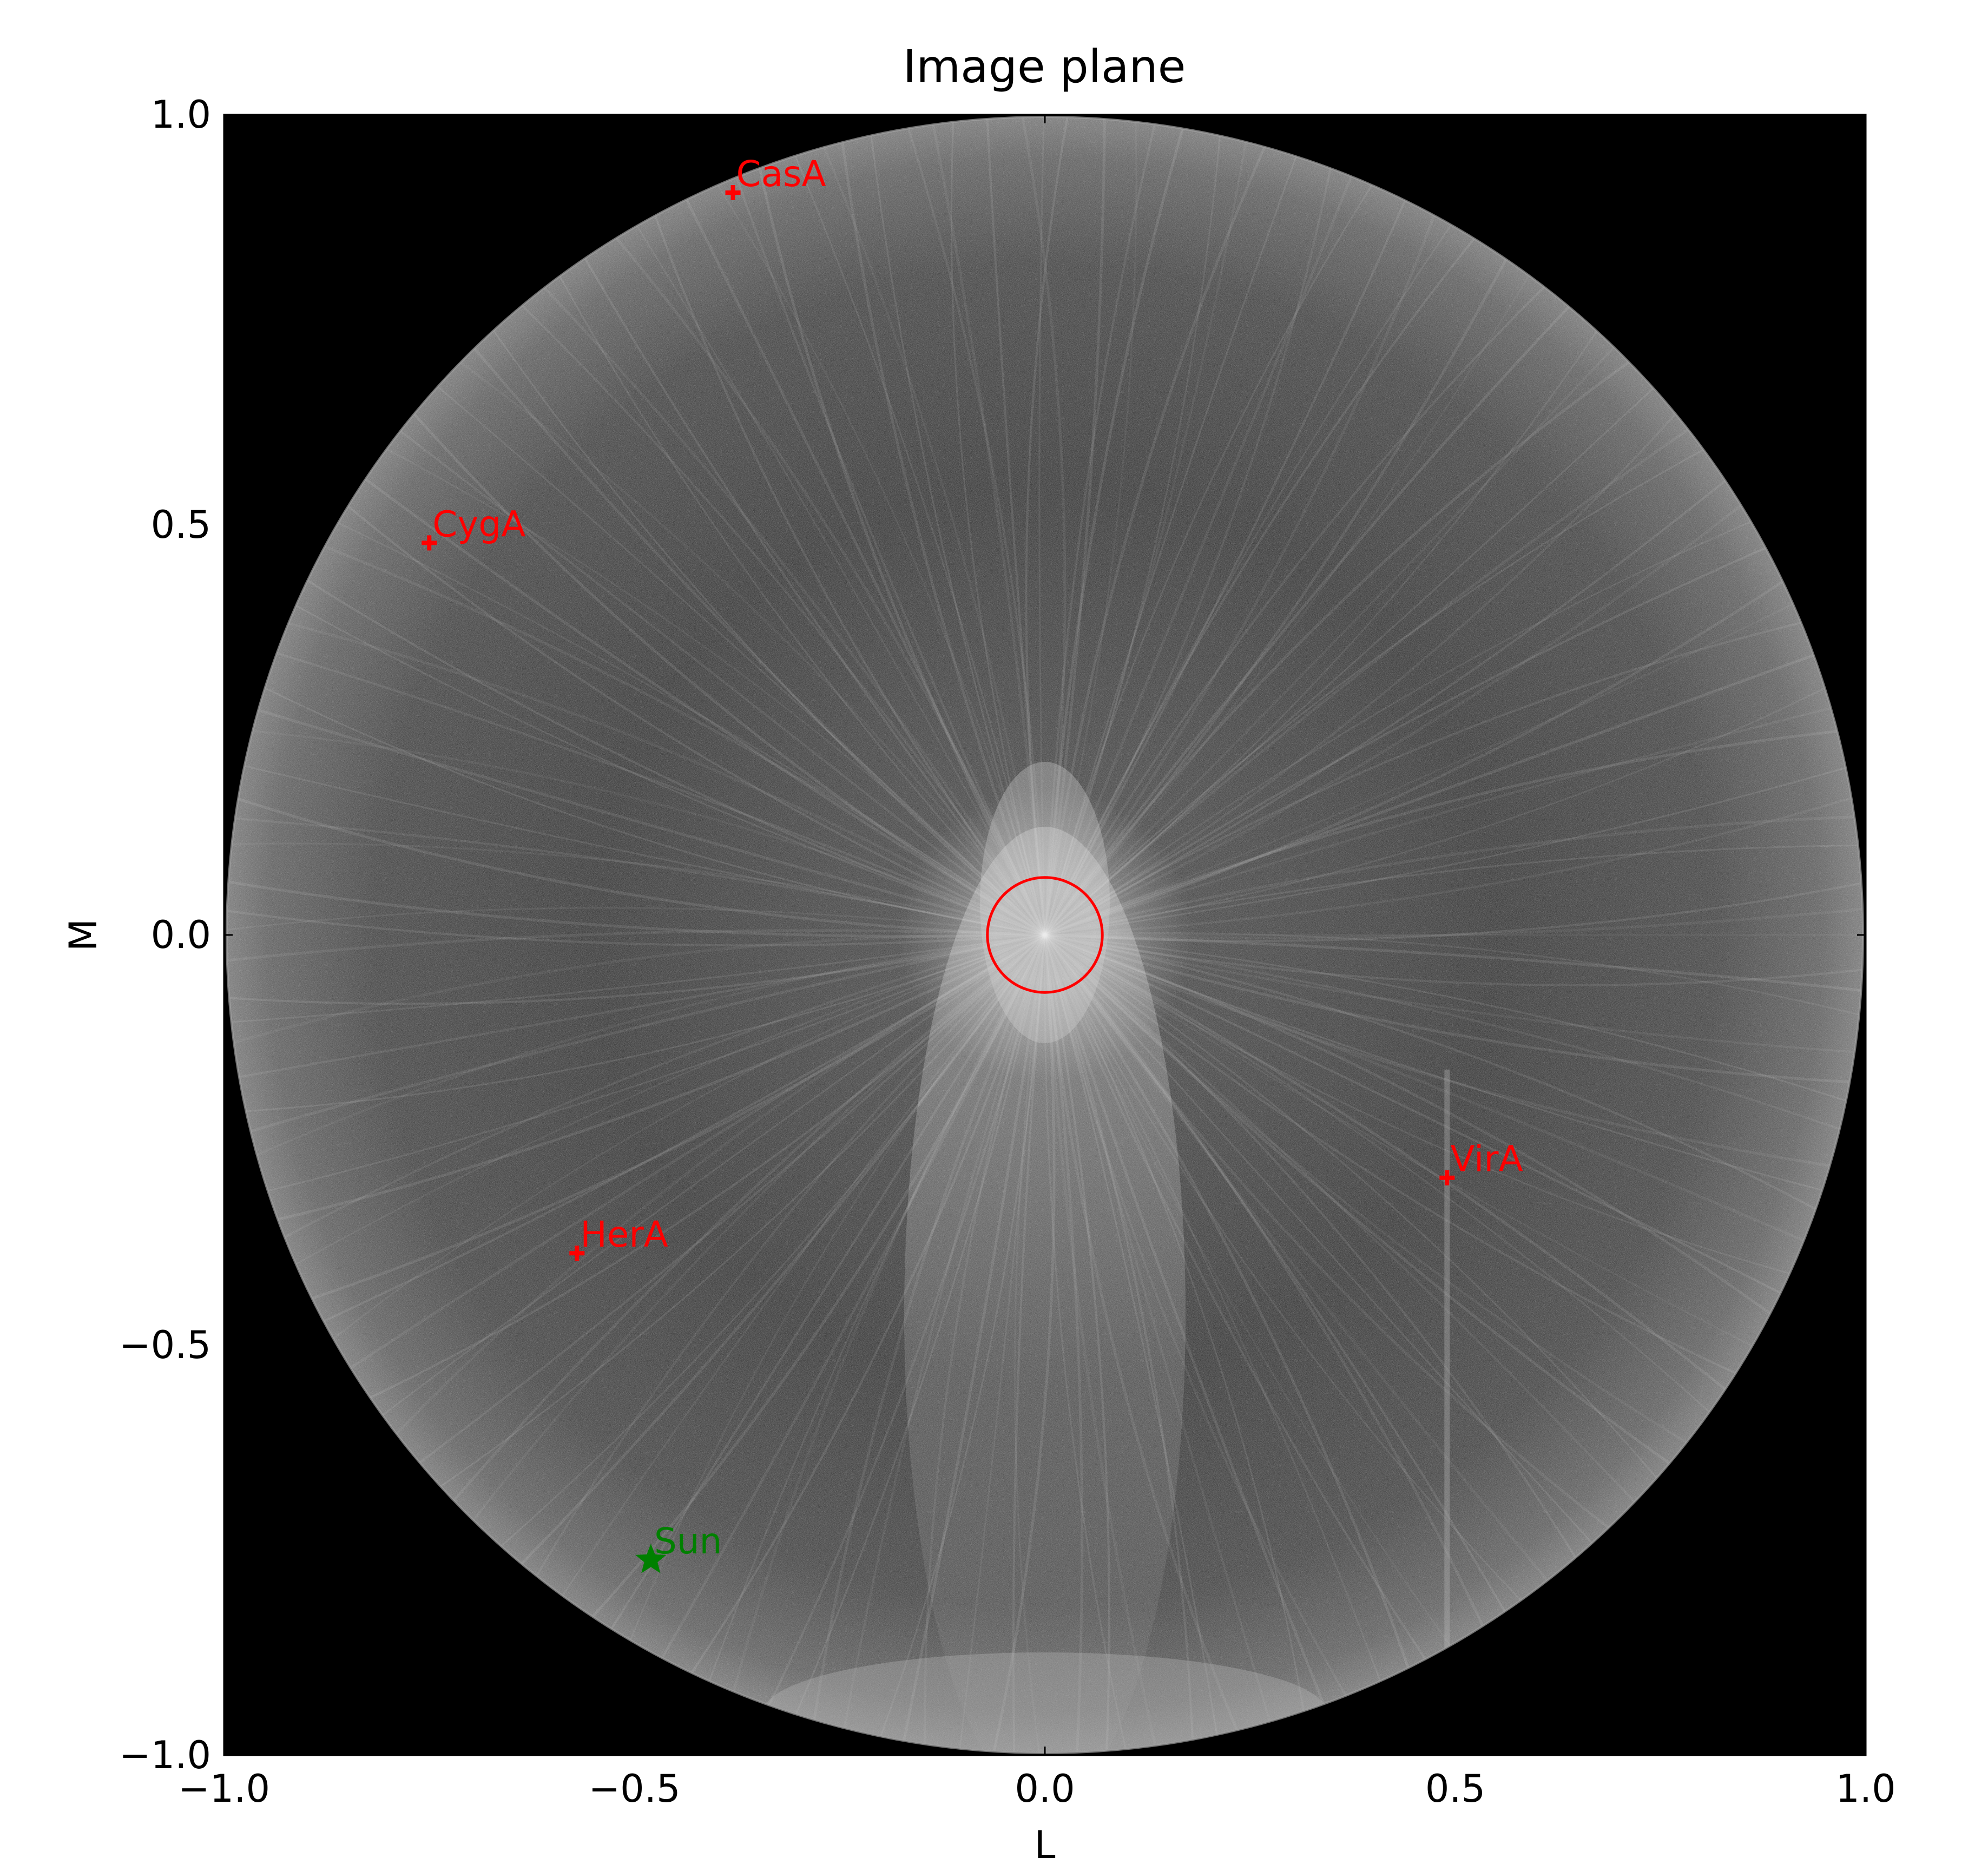 The image size is (1988, 1871). I want to click on central-plume, so click(1045, 1290).